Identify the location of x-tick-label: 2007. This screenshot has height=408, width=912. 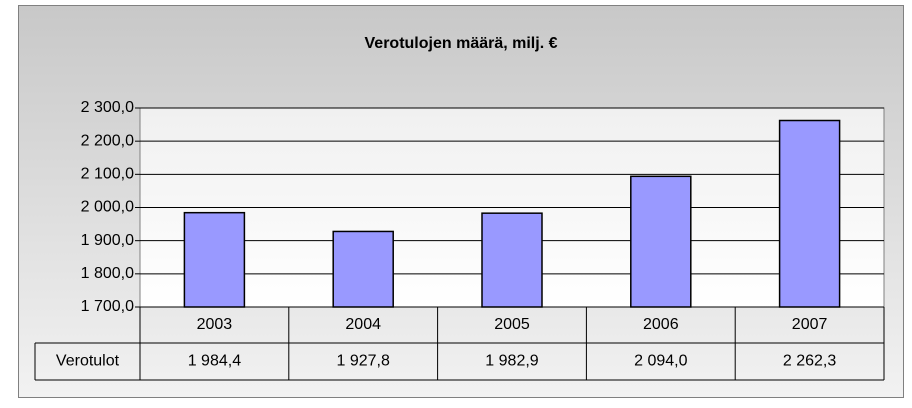
(810, 324).